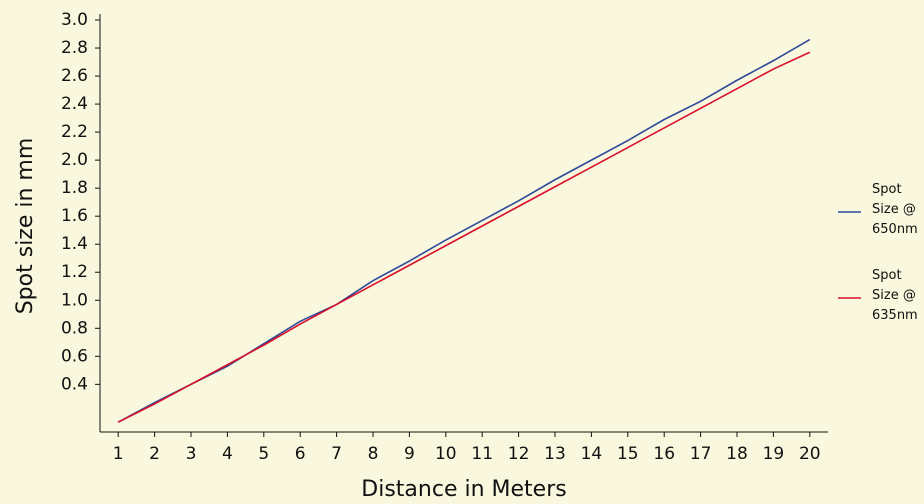 This screenshot has height=504, width=924. Describe the element at coordinates (373, 454) in the screenshot. I see `x-tick-label: 8` at that location.